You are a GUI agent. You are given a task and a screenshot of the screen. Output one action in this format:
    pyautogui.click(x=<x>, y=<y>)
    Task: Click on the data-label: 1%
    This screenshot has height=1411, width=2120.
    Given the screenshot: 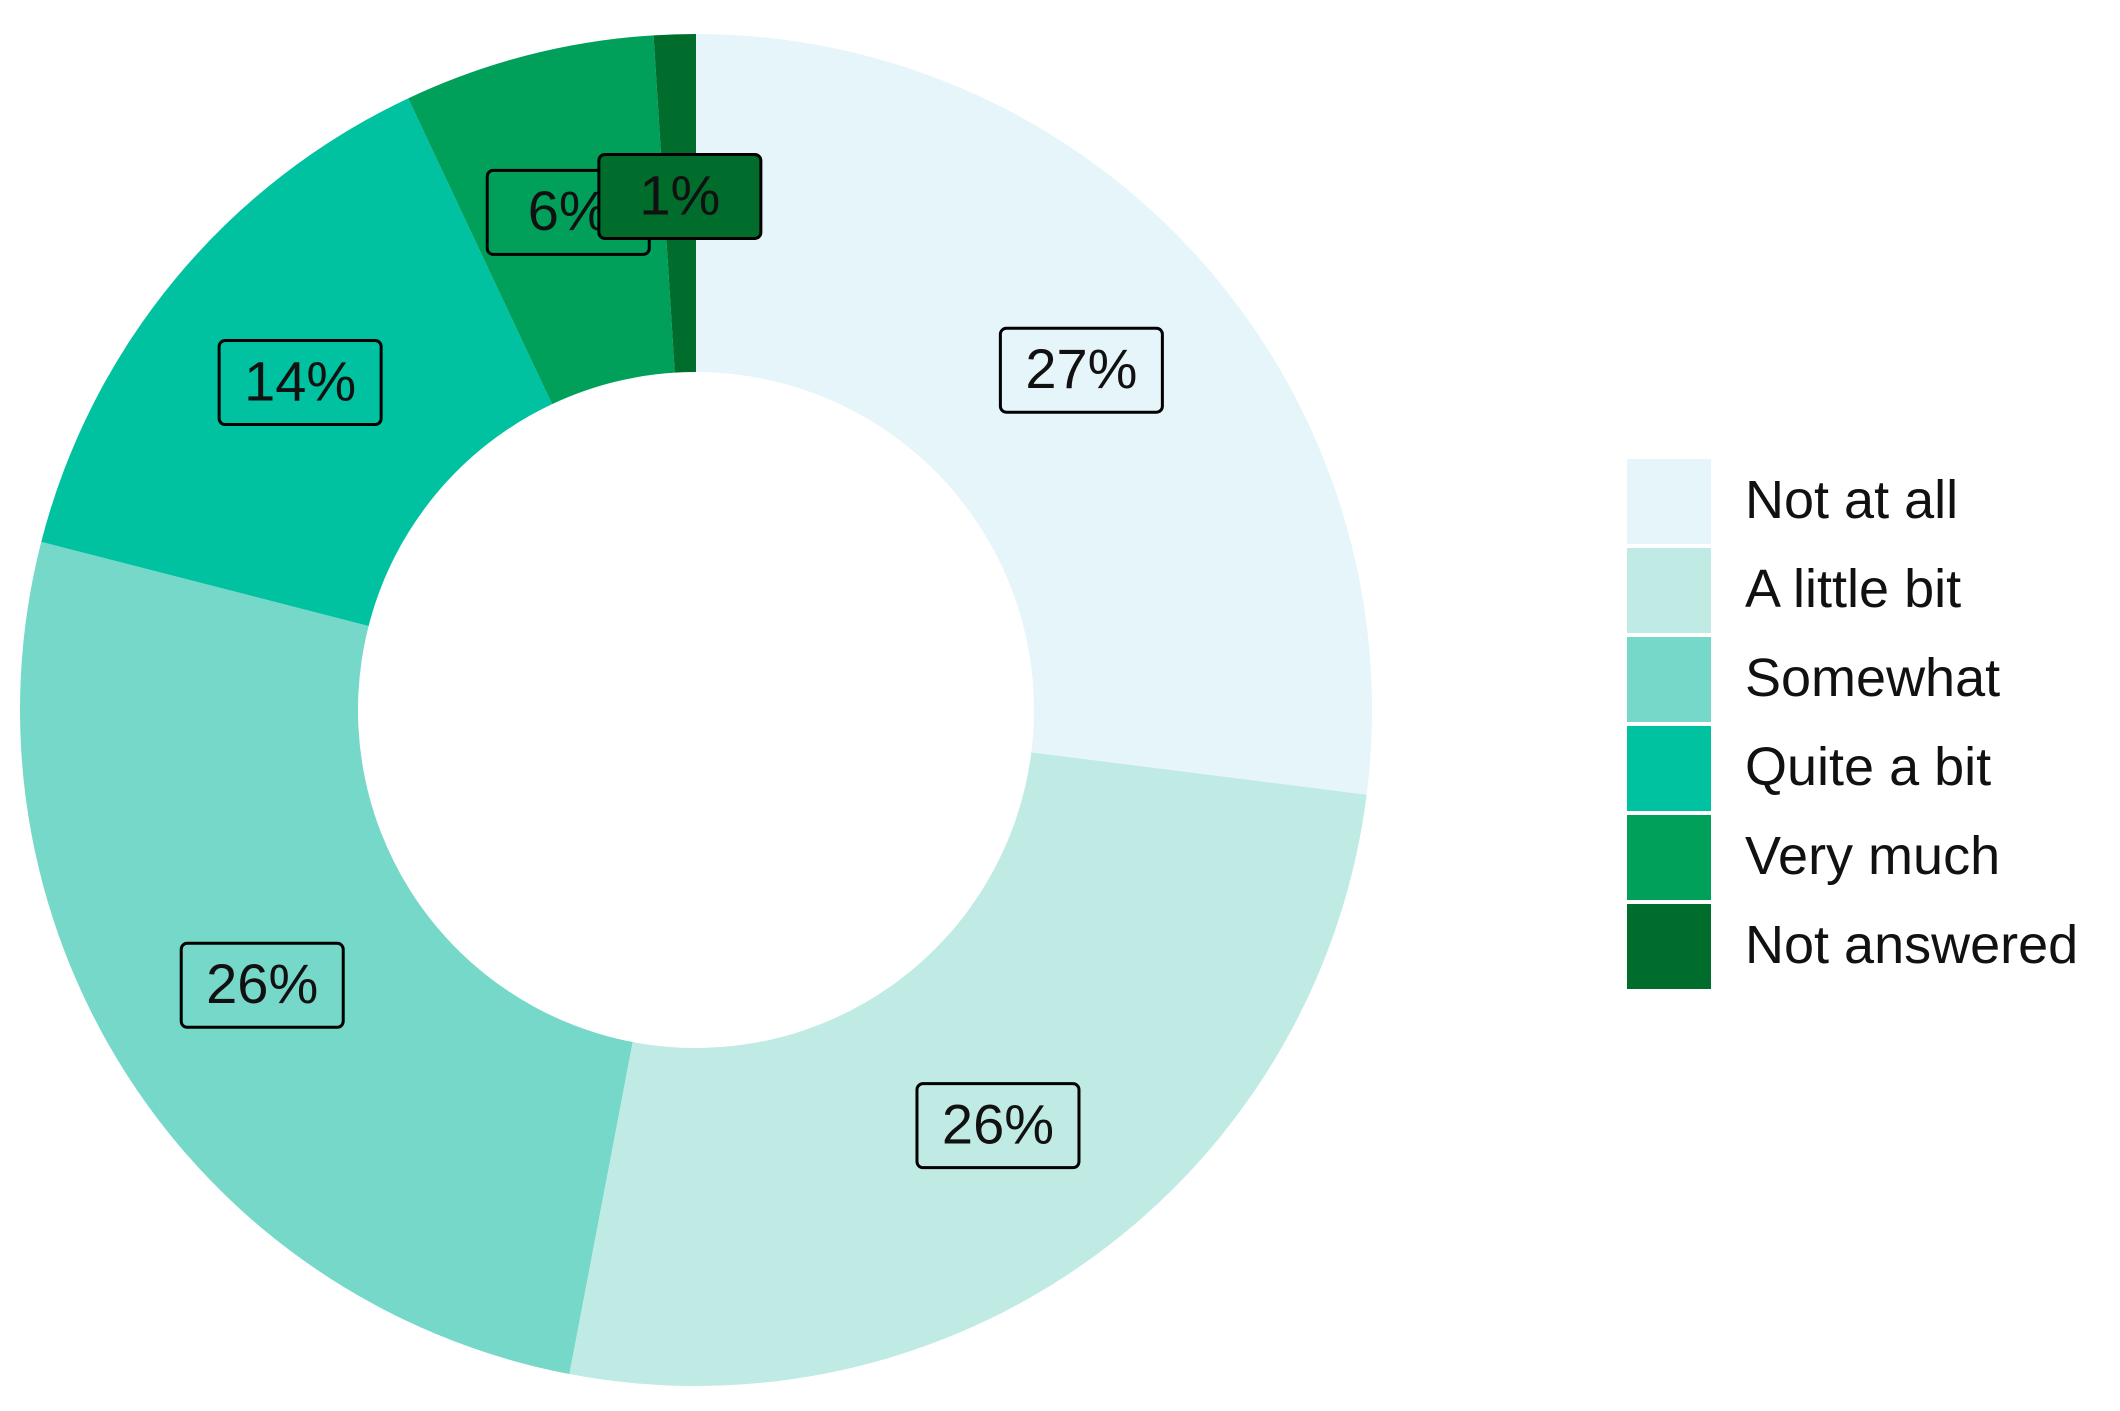 What is the action you would take?
    pyautogui.click(x=679, y=194)
    